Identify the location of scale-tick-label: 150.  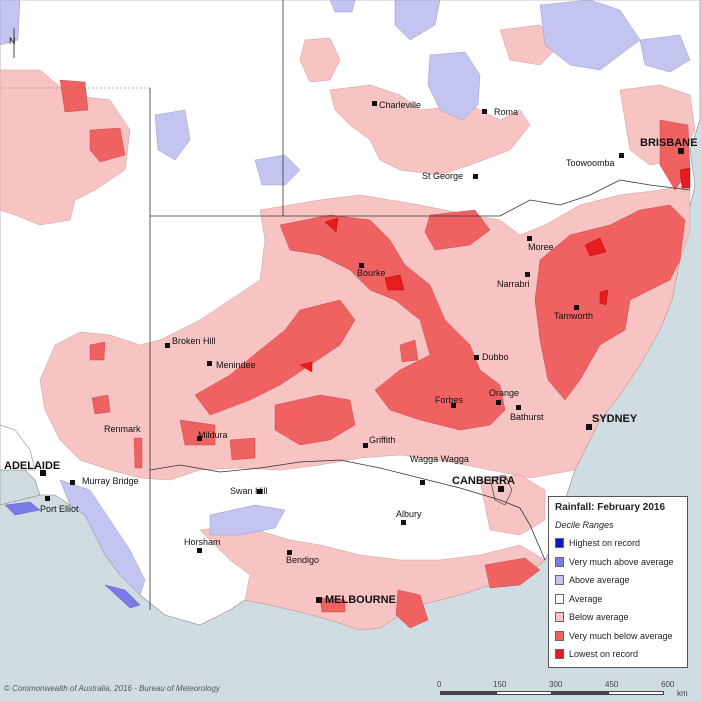
(500, 684).